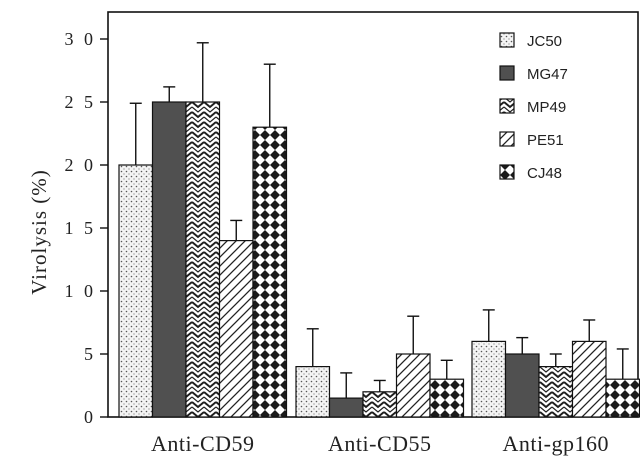  Describe the element at coordinates (556, 443) in the screenshot. I see `x-category-label: Anti-gp160` at that location.